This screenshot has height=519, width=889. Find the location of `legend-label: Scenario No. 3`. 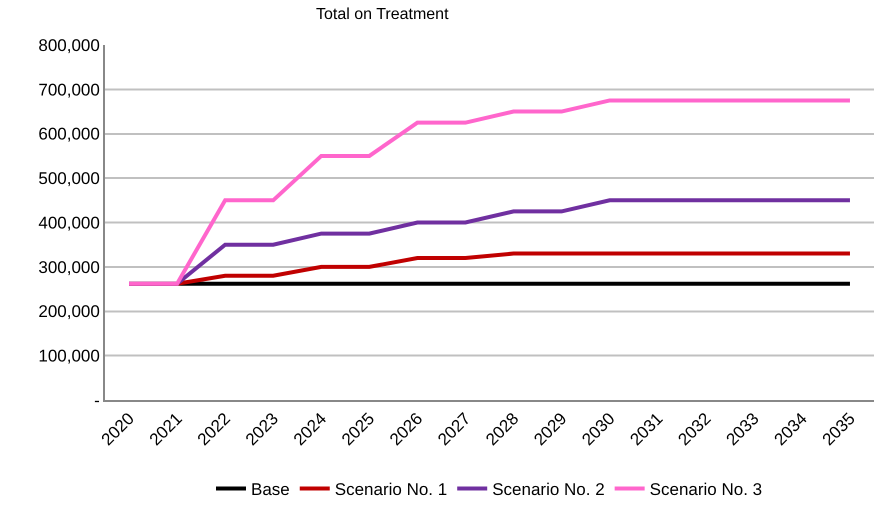

legend-label: Scenario No. 3 is located at coordinates (706, 490).